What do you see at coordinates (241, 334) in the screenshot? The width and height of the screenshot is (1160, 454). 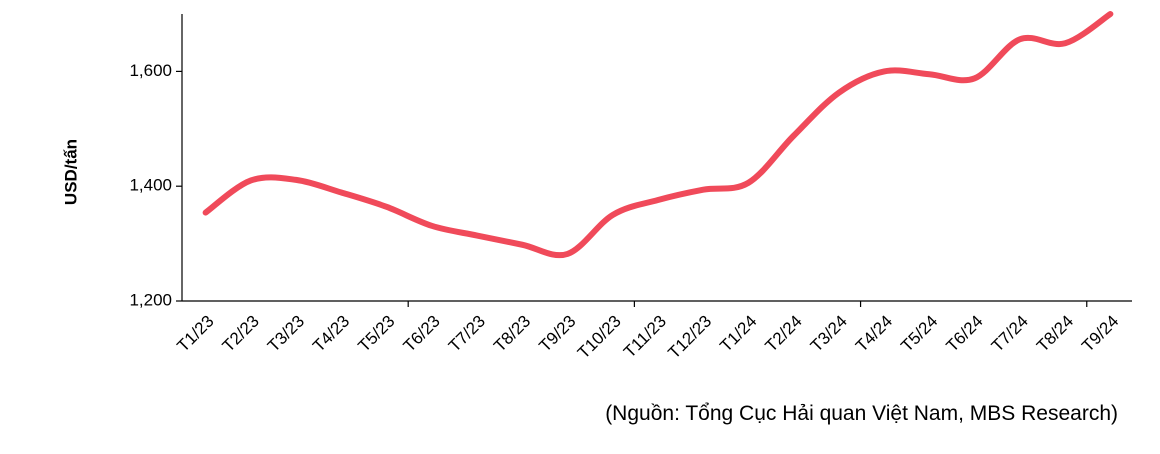 I see `x-tick-label: T2/23` at bounding box center [241, 334].